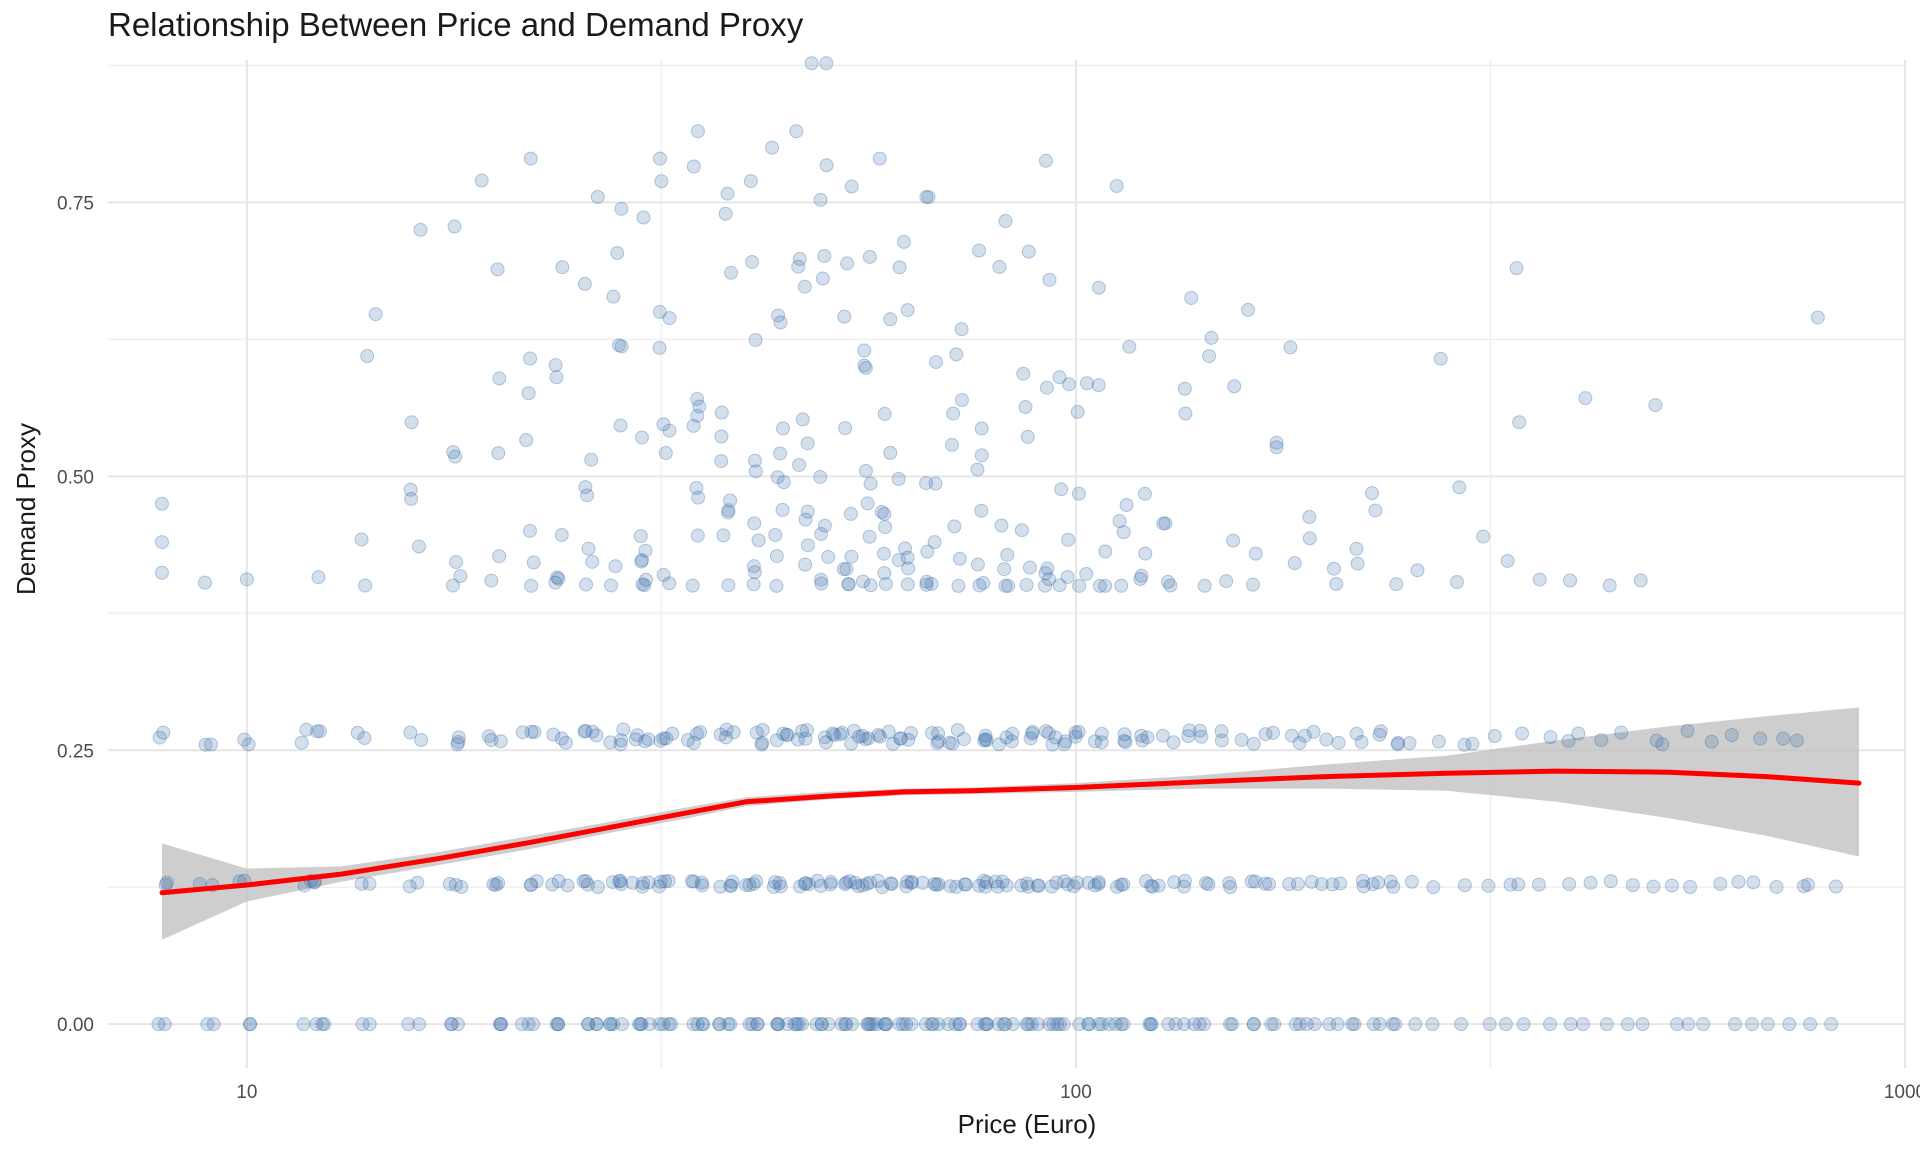 This screenshot has width=1920, height=1152. Describe the element at coordinates (75, 203) in the screenshot. I see `y-tick-label: 0.75` at that location.